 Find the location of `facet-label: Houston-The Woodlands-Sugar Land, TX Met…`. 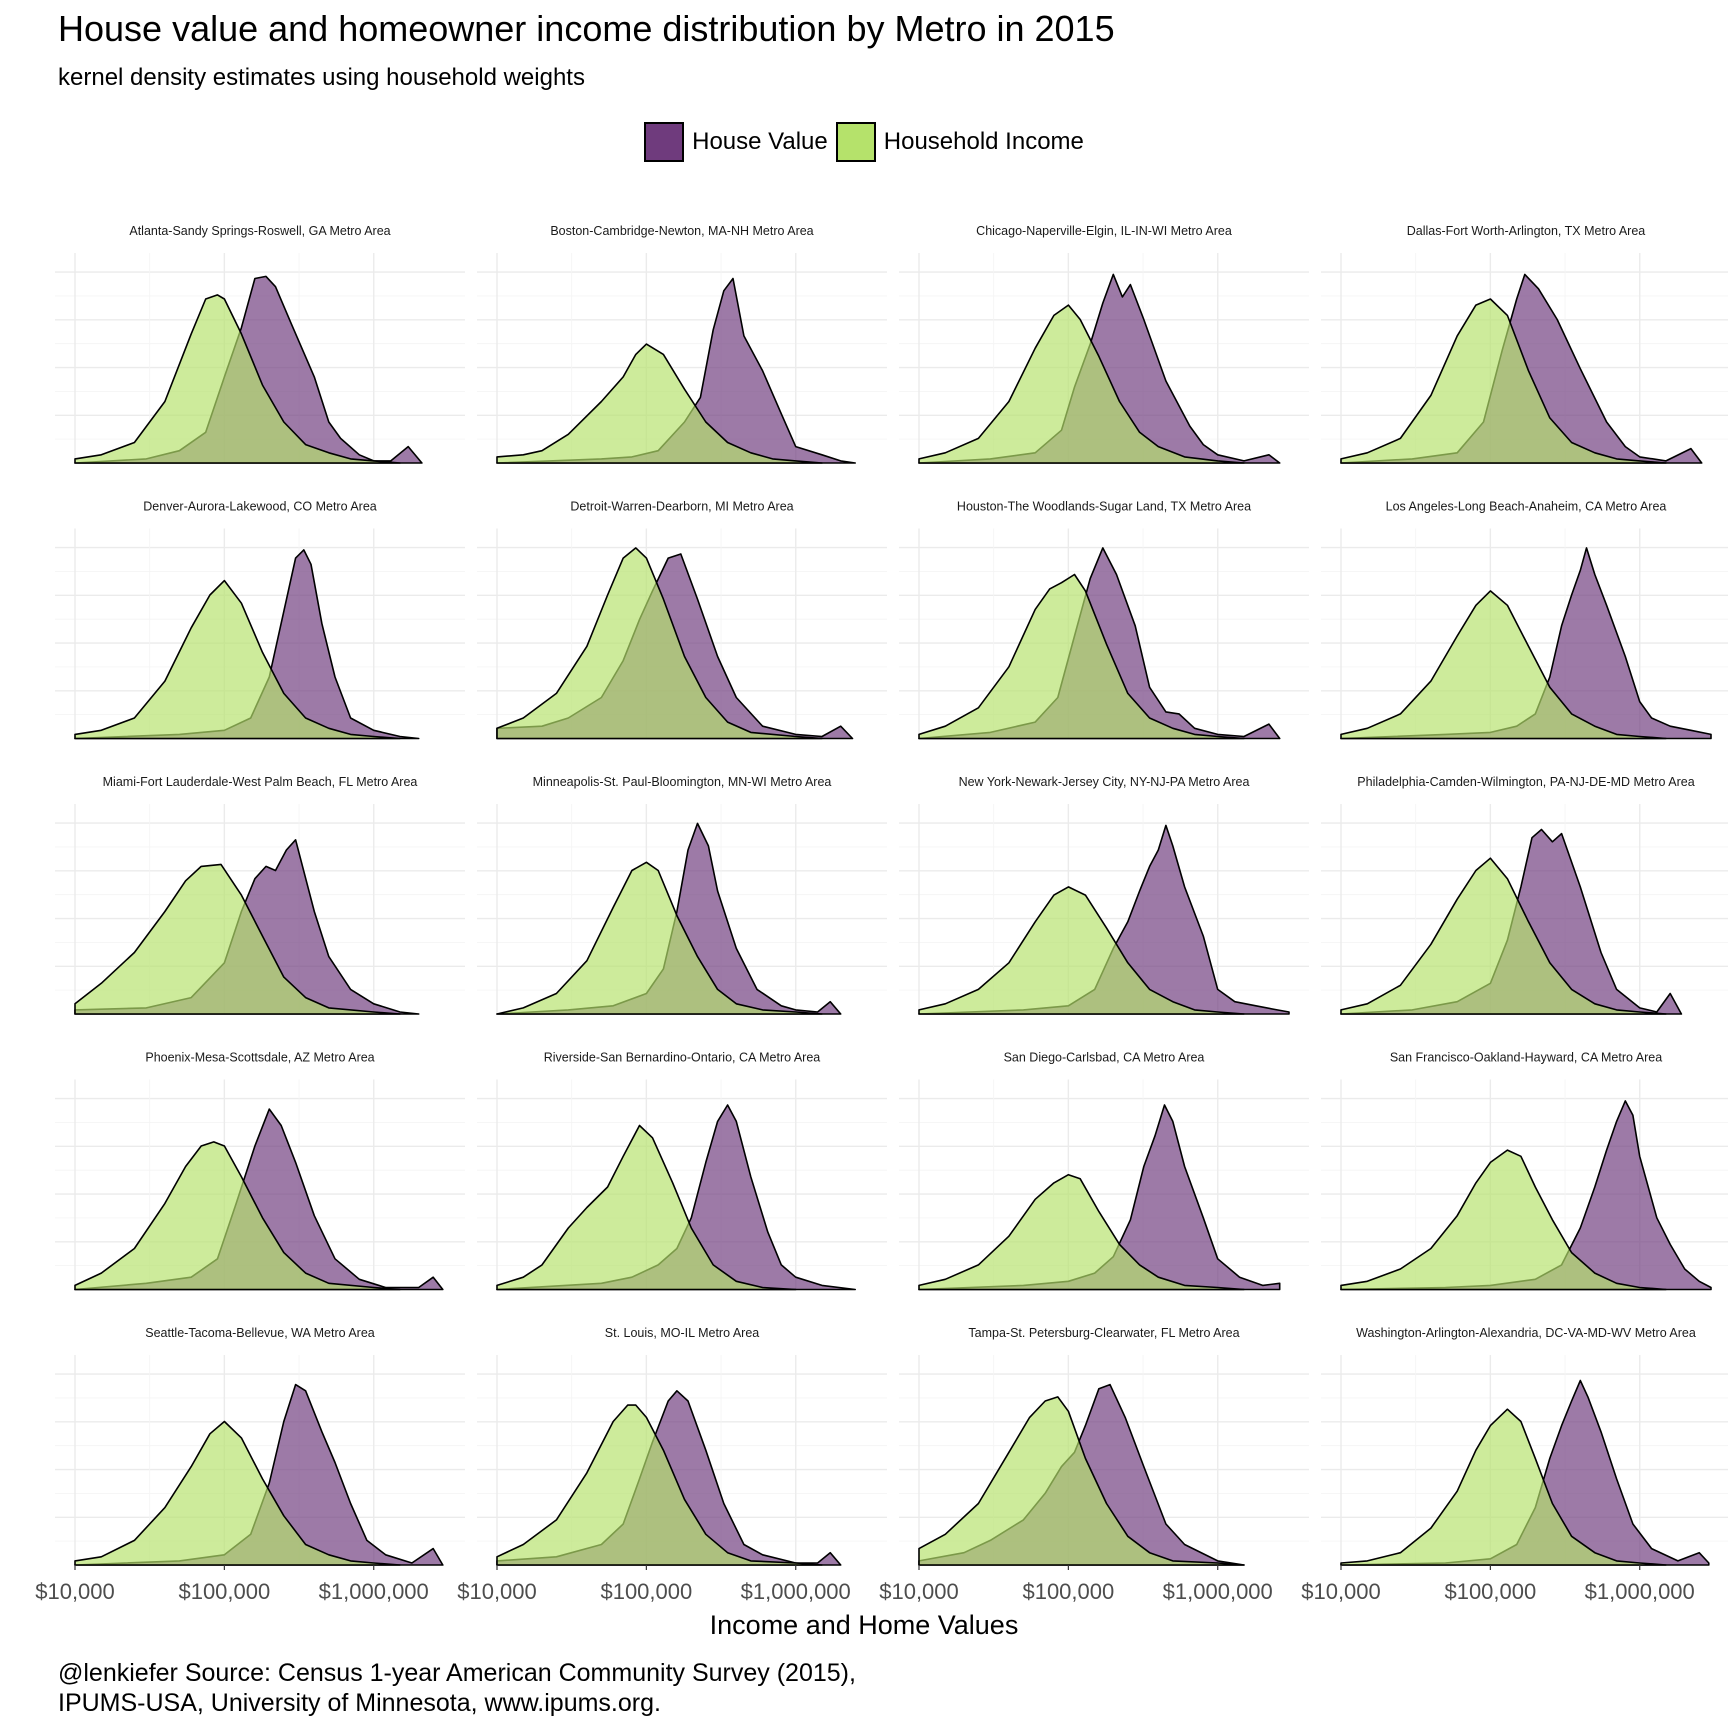

facet-label: Houston-The Woodlands-Sugar Land, TX Met… is located at coordinates (1104, 507).